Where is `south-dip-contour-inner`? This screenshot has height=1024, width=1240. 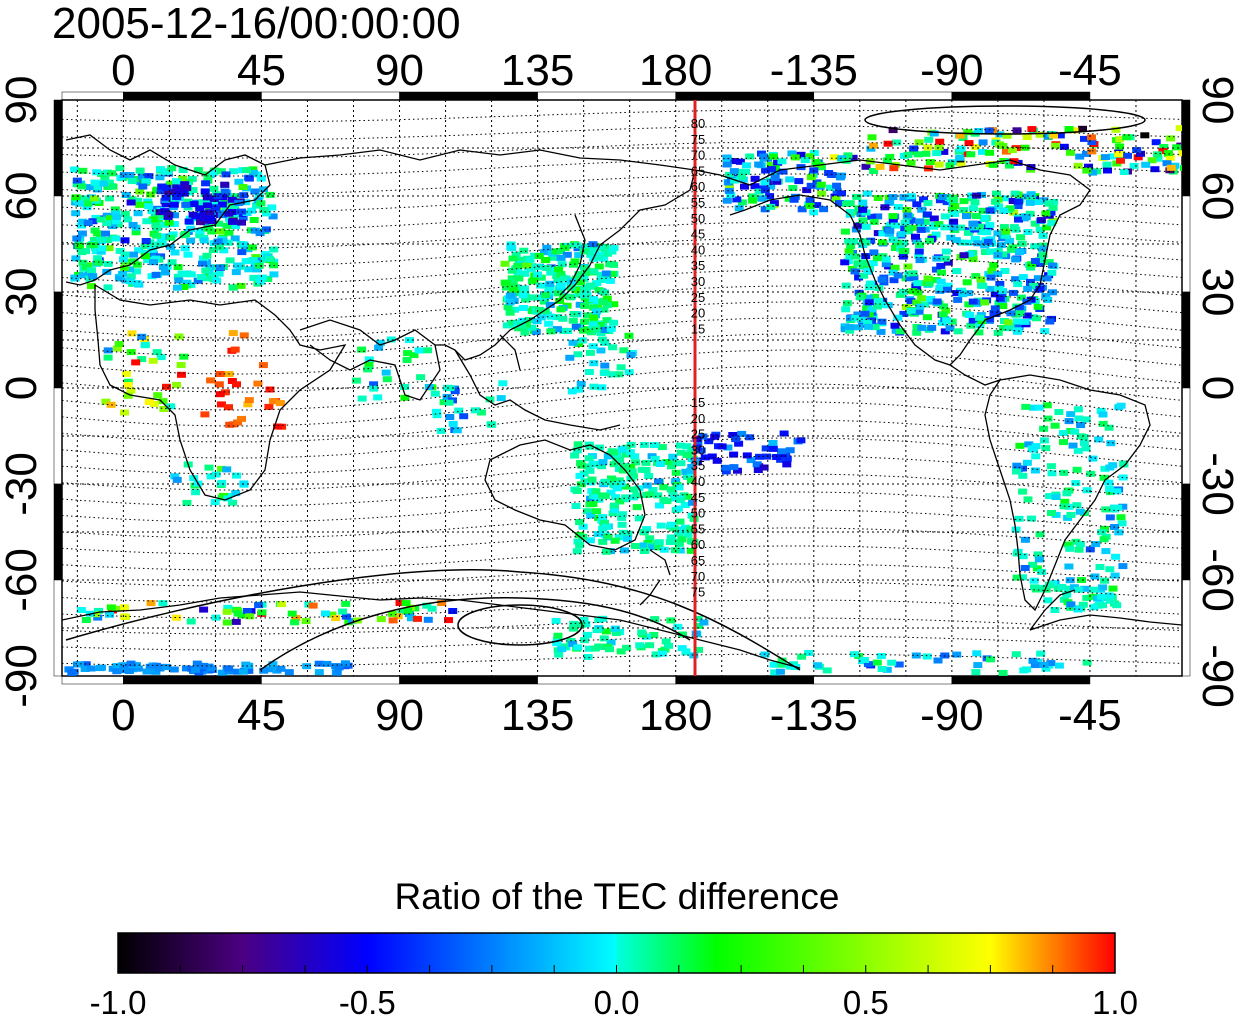 south-dip-contour-inner is located at coordinates (475, 634).